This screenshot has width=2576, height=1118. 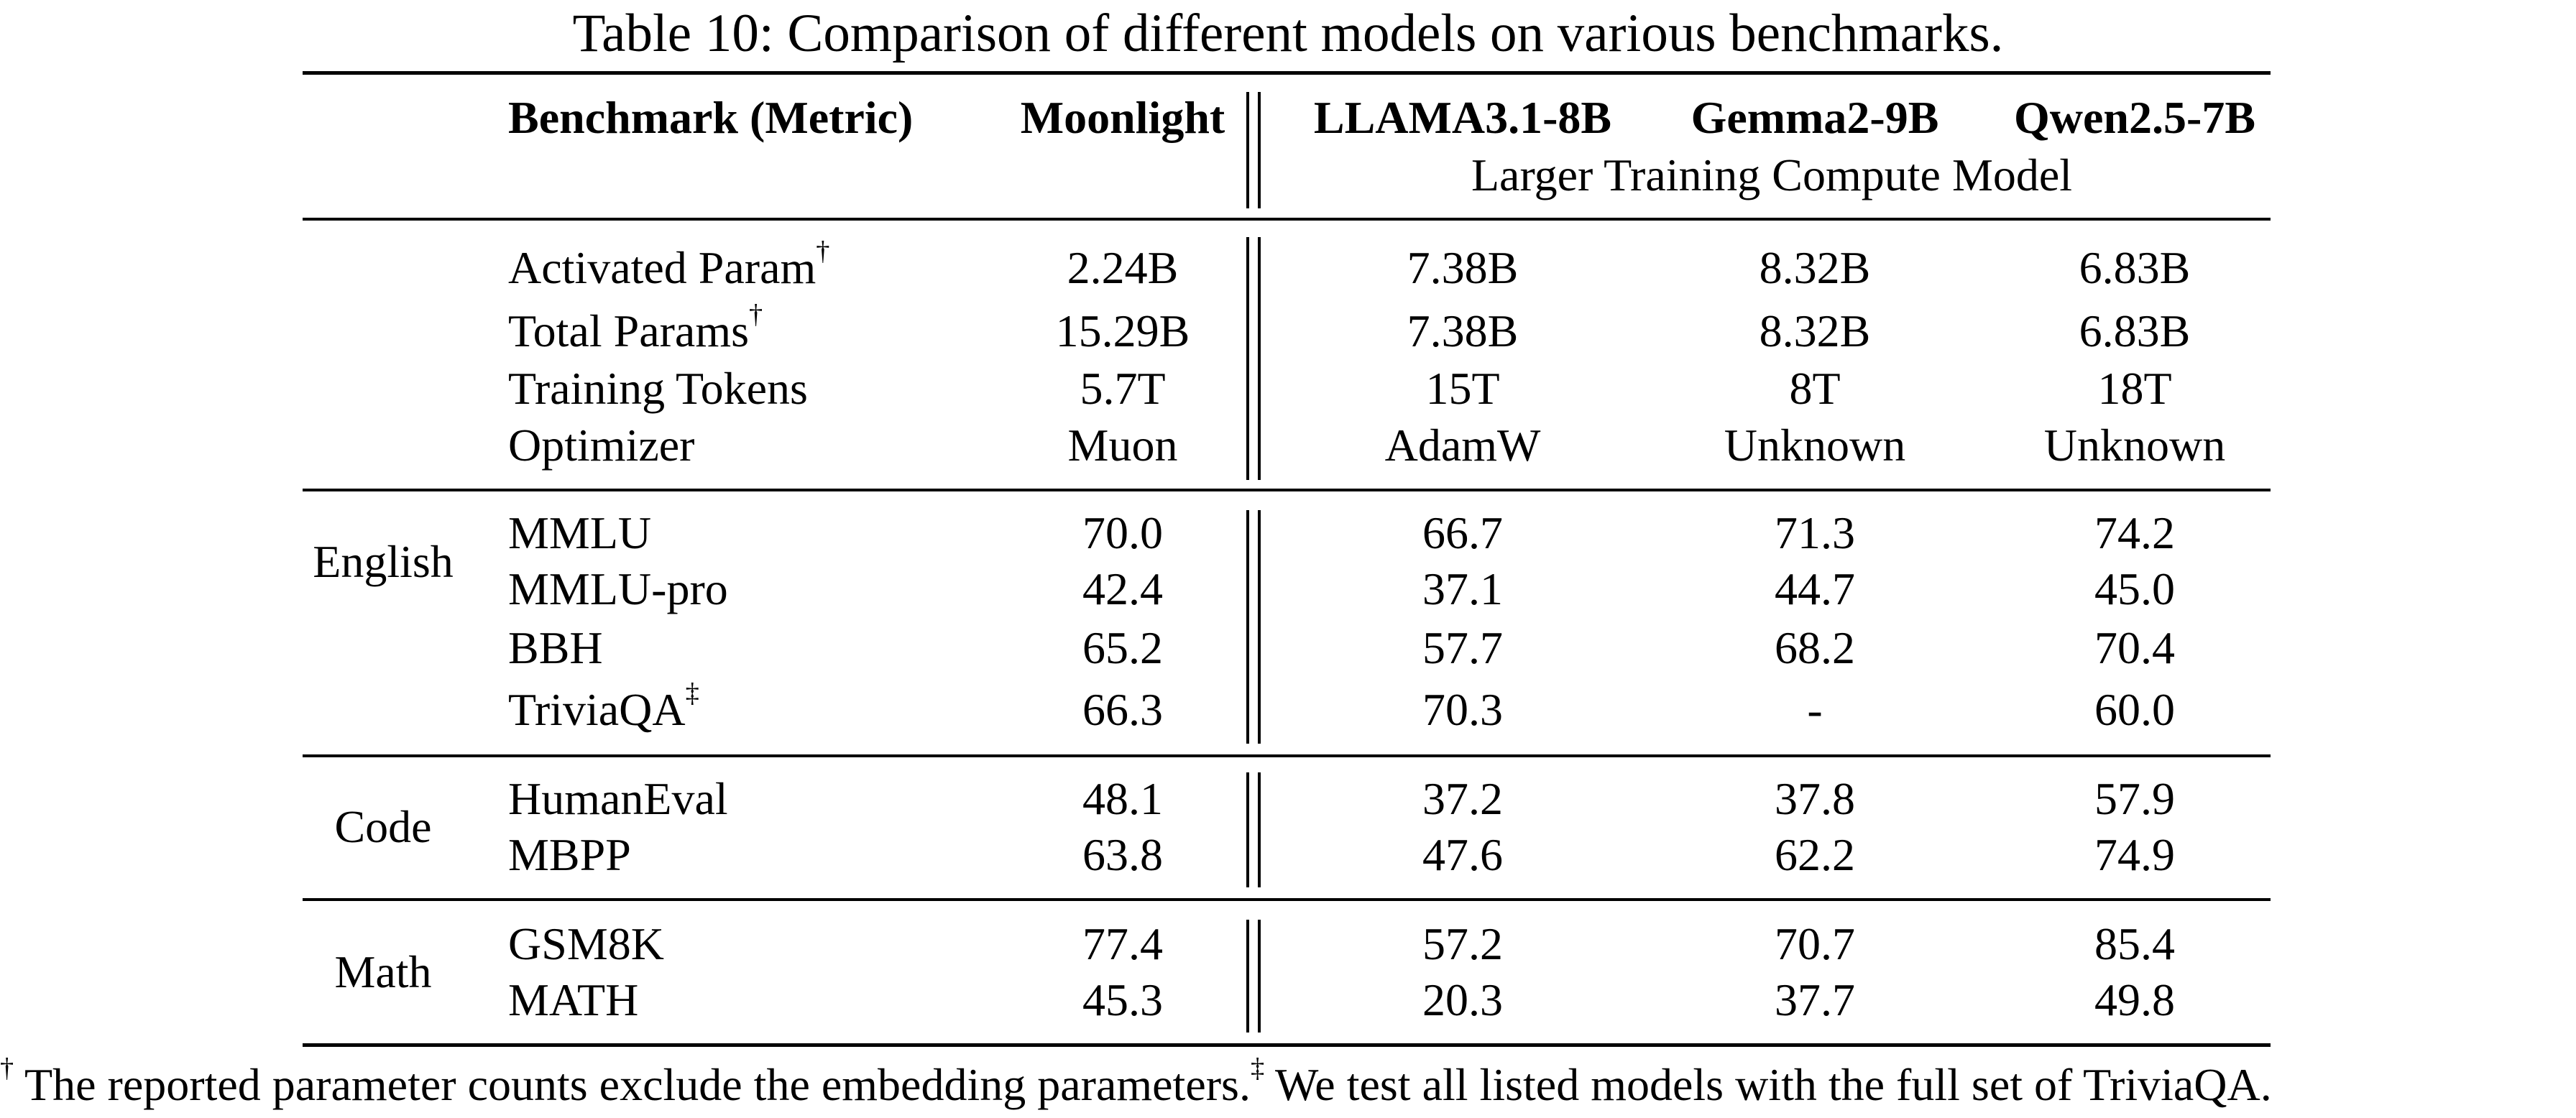 I want to click on section-english-row-3-name: BBH, so click(x=555, y=648).